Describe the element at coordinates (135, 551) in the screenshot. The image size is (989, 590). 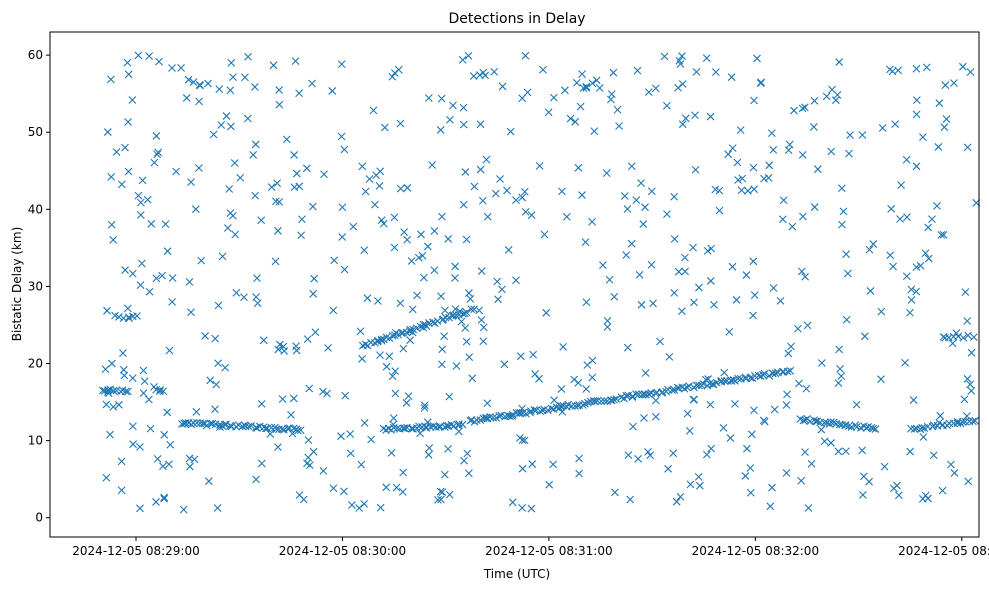
I see `x-tick-label: 2024-12-05 08:29:00` at that location.